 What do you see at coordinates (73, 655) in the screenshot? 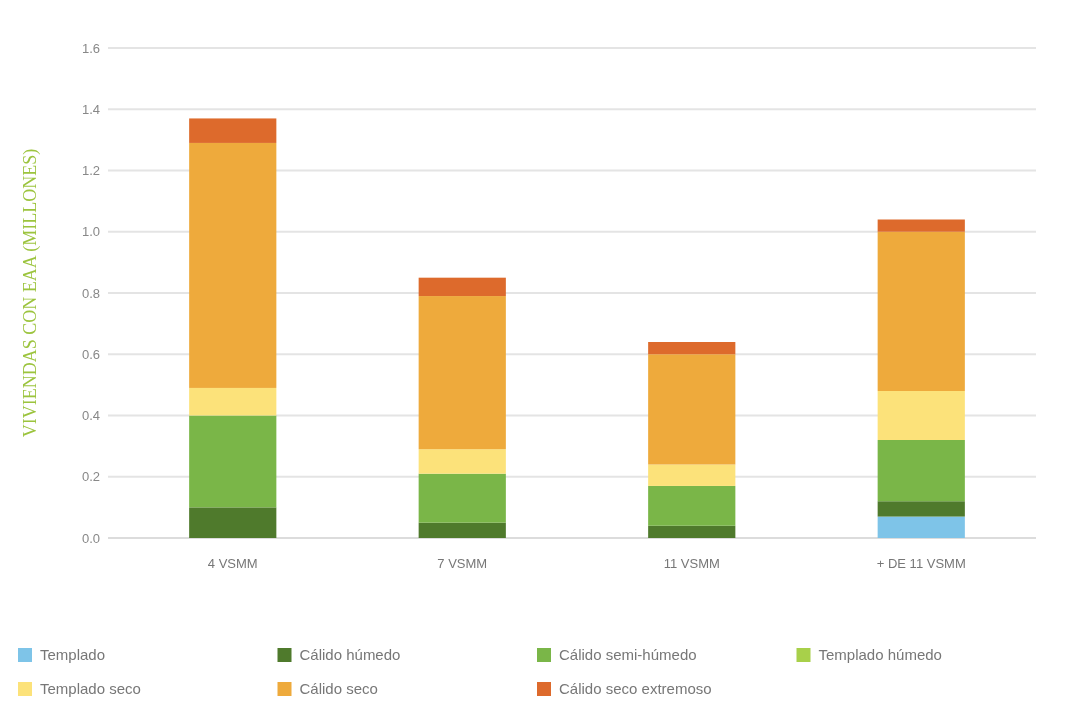
I see `legend-label: Templado` at bounding box center [73, 655].